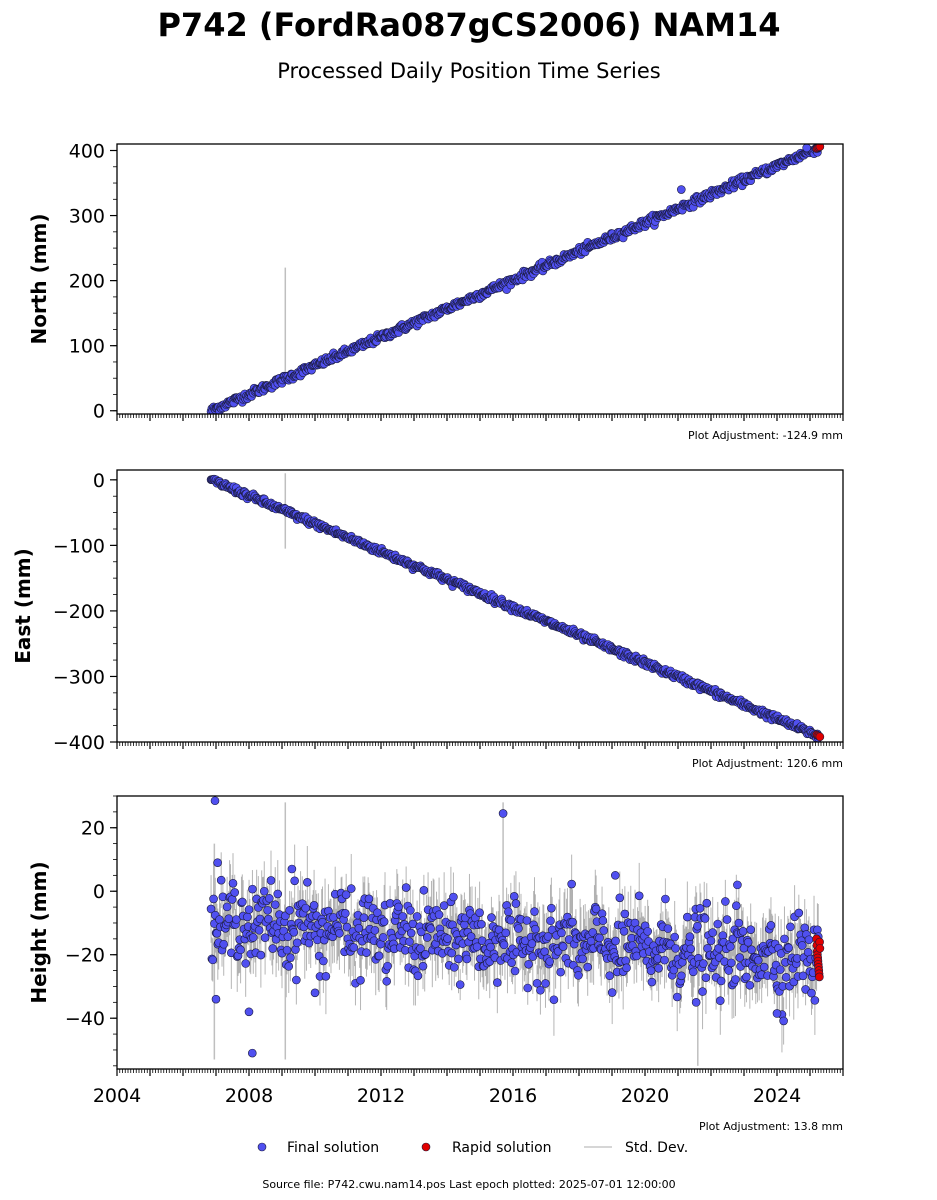  I want to click on height-y-tick-label: −40, so click(85, 1019).